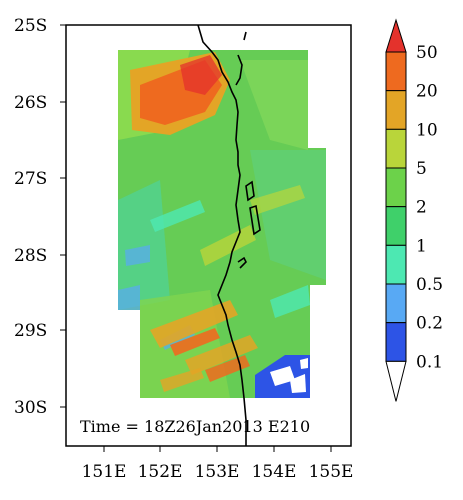  Describe the element at coordinates (427, 130) in the screenshot. I see `colorbar-label: 10` at that location.